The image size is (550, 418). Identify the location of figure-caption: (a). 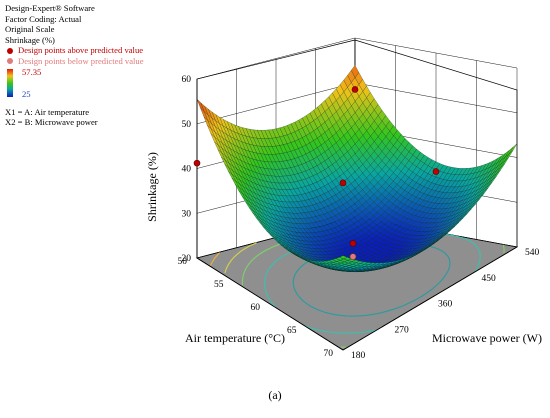
(275, 395).